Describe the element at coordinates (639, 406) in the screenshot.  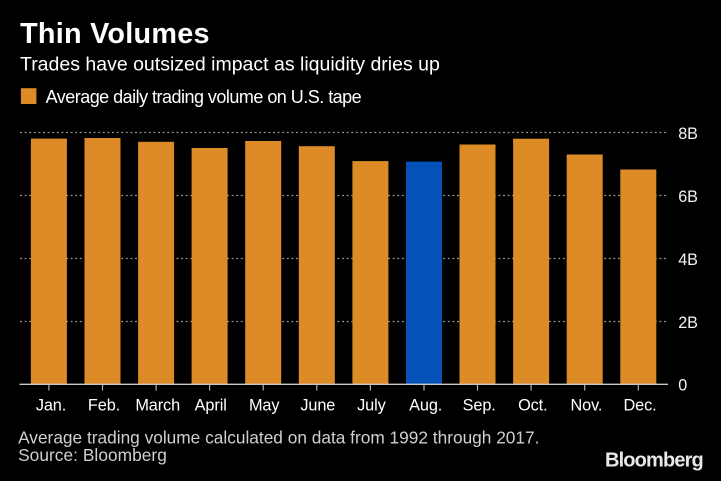
I see `svg-text: Dec.` at that location.